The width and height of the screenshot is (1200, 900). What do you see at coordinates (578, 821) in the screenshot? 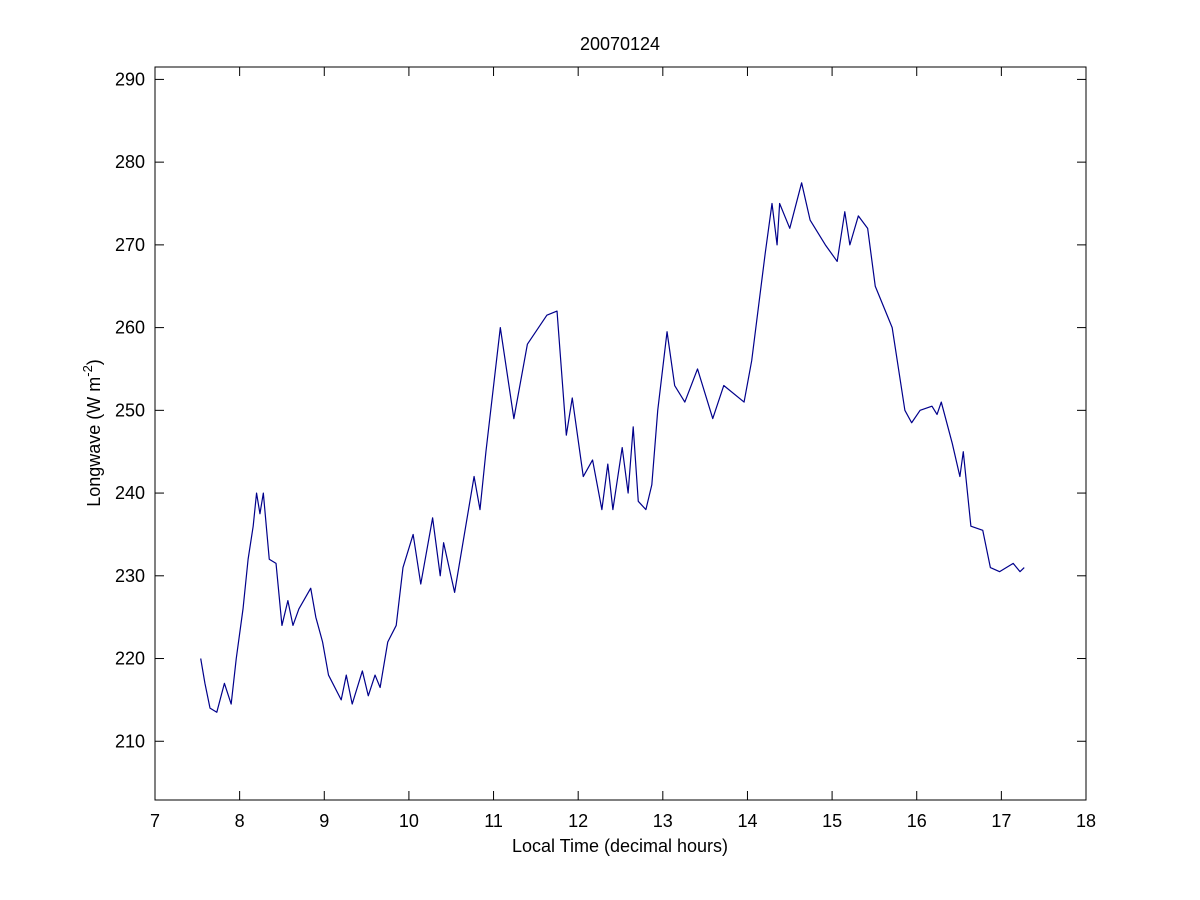
I see `x-tick-label: 12` at bounding box center [578, 821].